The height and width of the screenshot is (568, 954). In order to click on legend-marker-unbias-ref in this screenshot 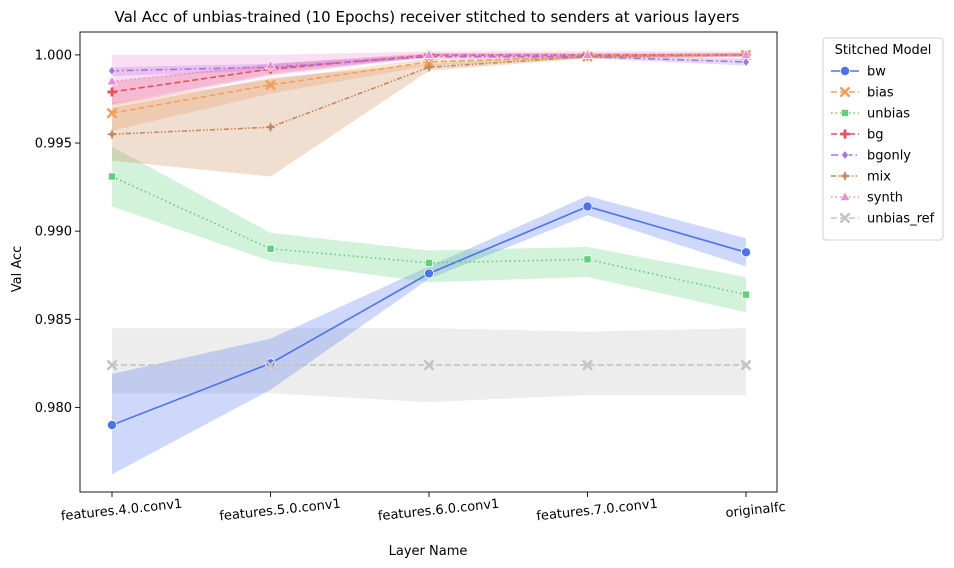, I will do `click(845, 218)`.